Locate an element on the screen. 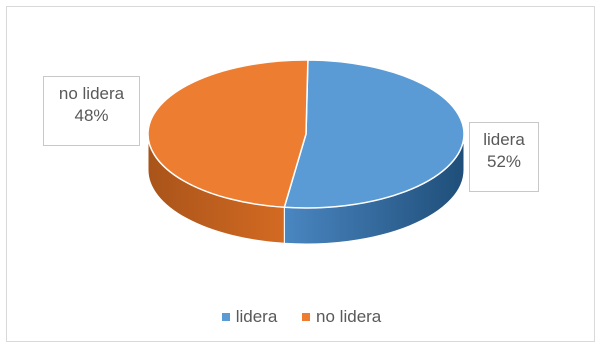 This screenshot has width=603, height=349. legend: lidera no lidera is located at coordinates (301, 316).